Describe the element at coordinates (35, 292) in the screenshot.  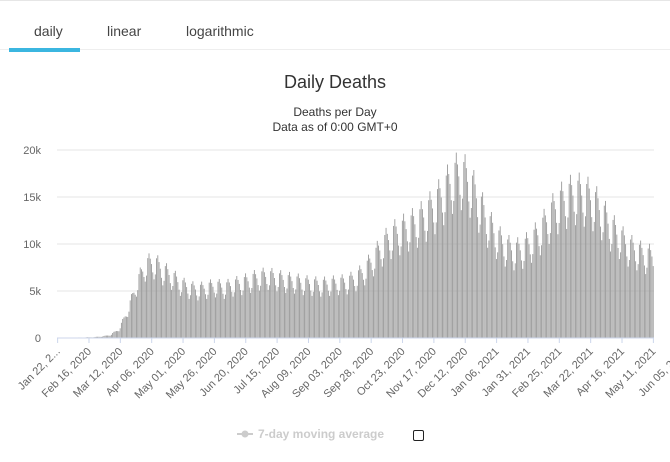
I see `y-tick-label: 5k` at that location.